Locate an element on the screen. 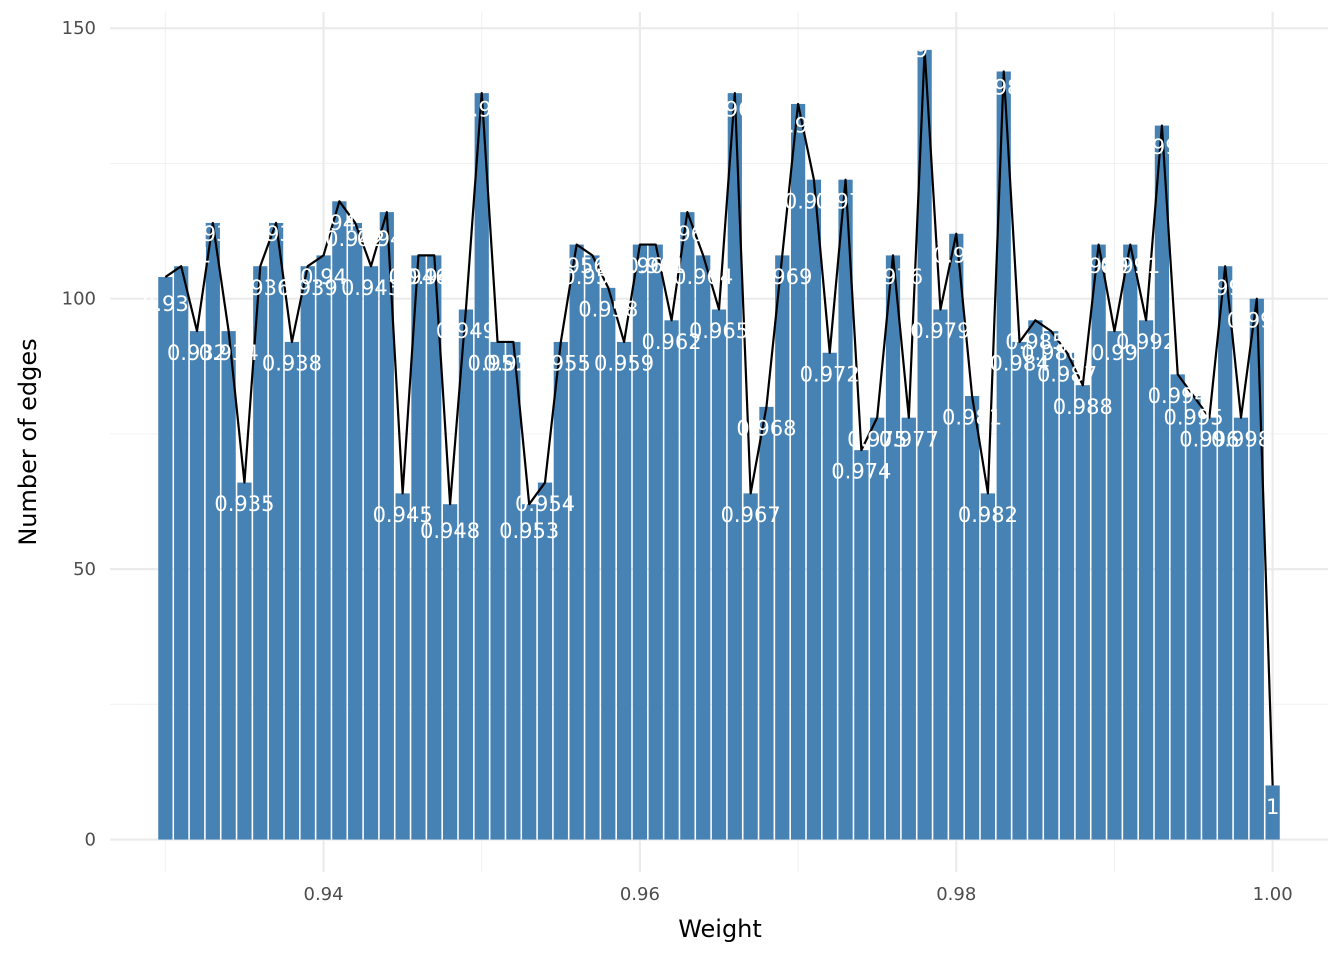 The height and width of the screenshot is (960, 1344). bar-value-label: 0.997 is located at coordinates (1225, 288).